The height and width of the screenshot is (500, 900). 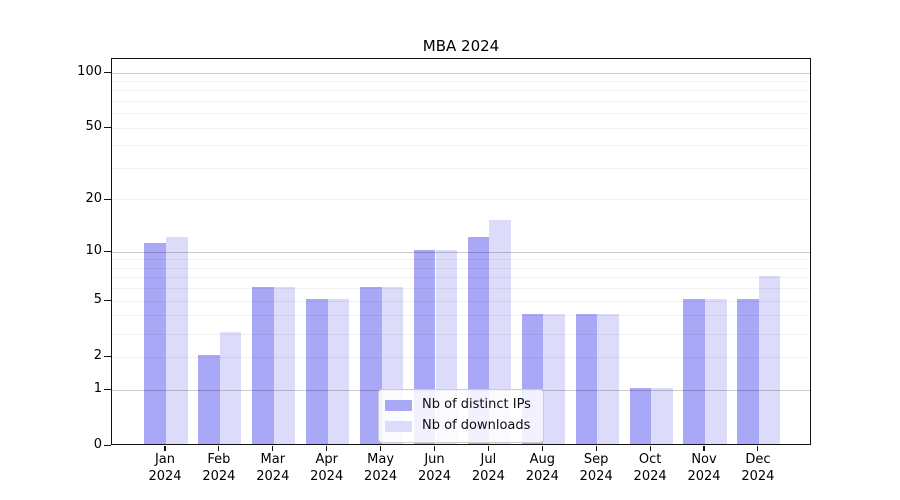 I want to click on bar-distinct-ips-nov, so click(x=694, y=371).